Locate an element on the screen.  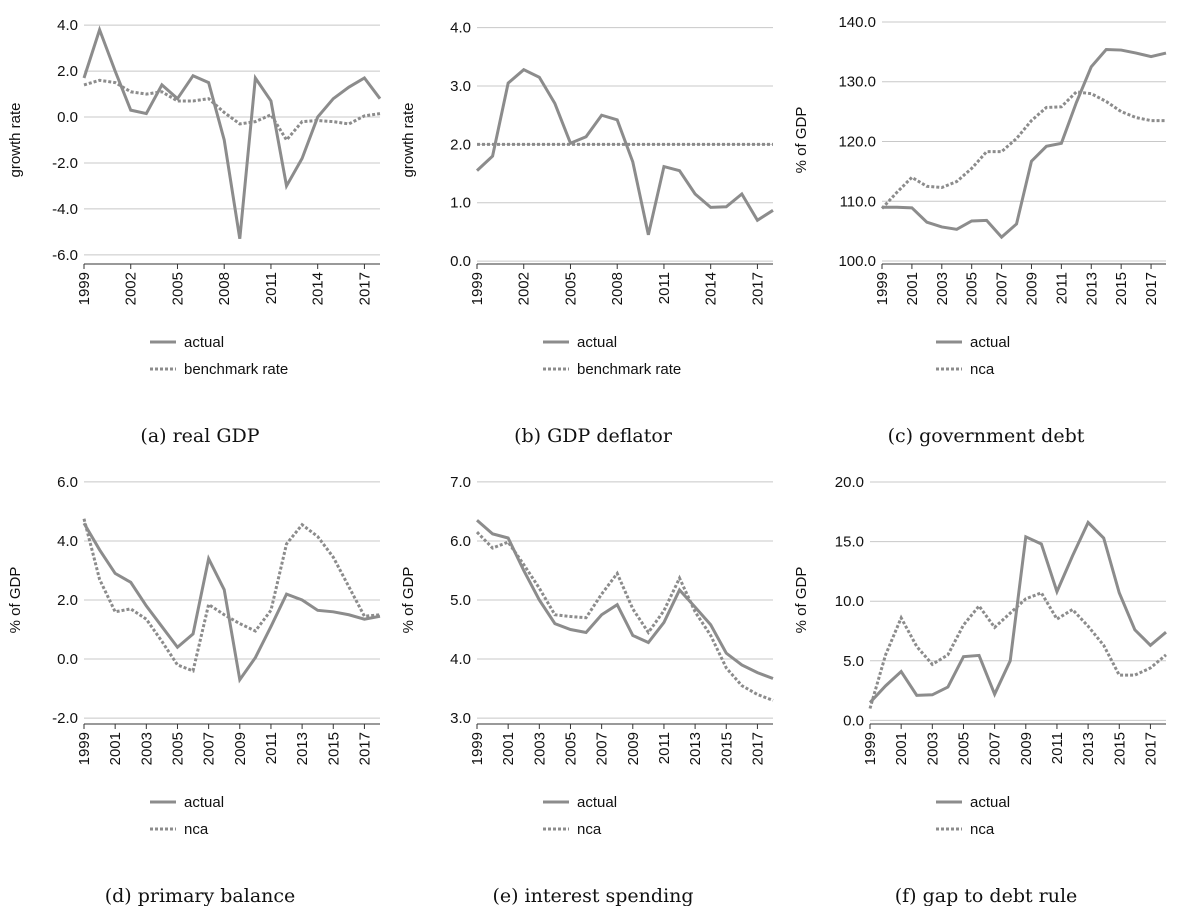
y-tick-label: -6.0 is located at coordinates (65, 255).